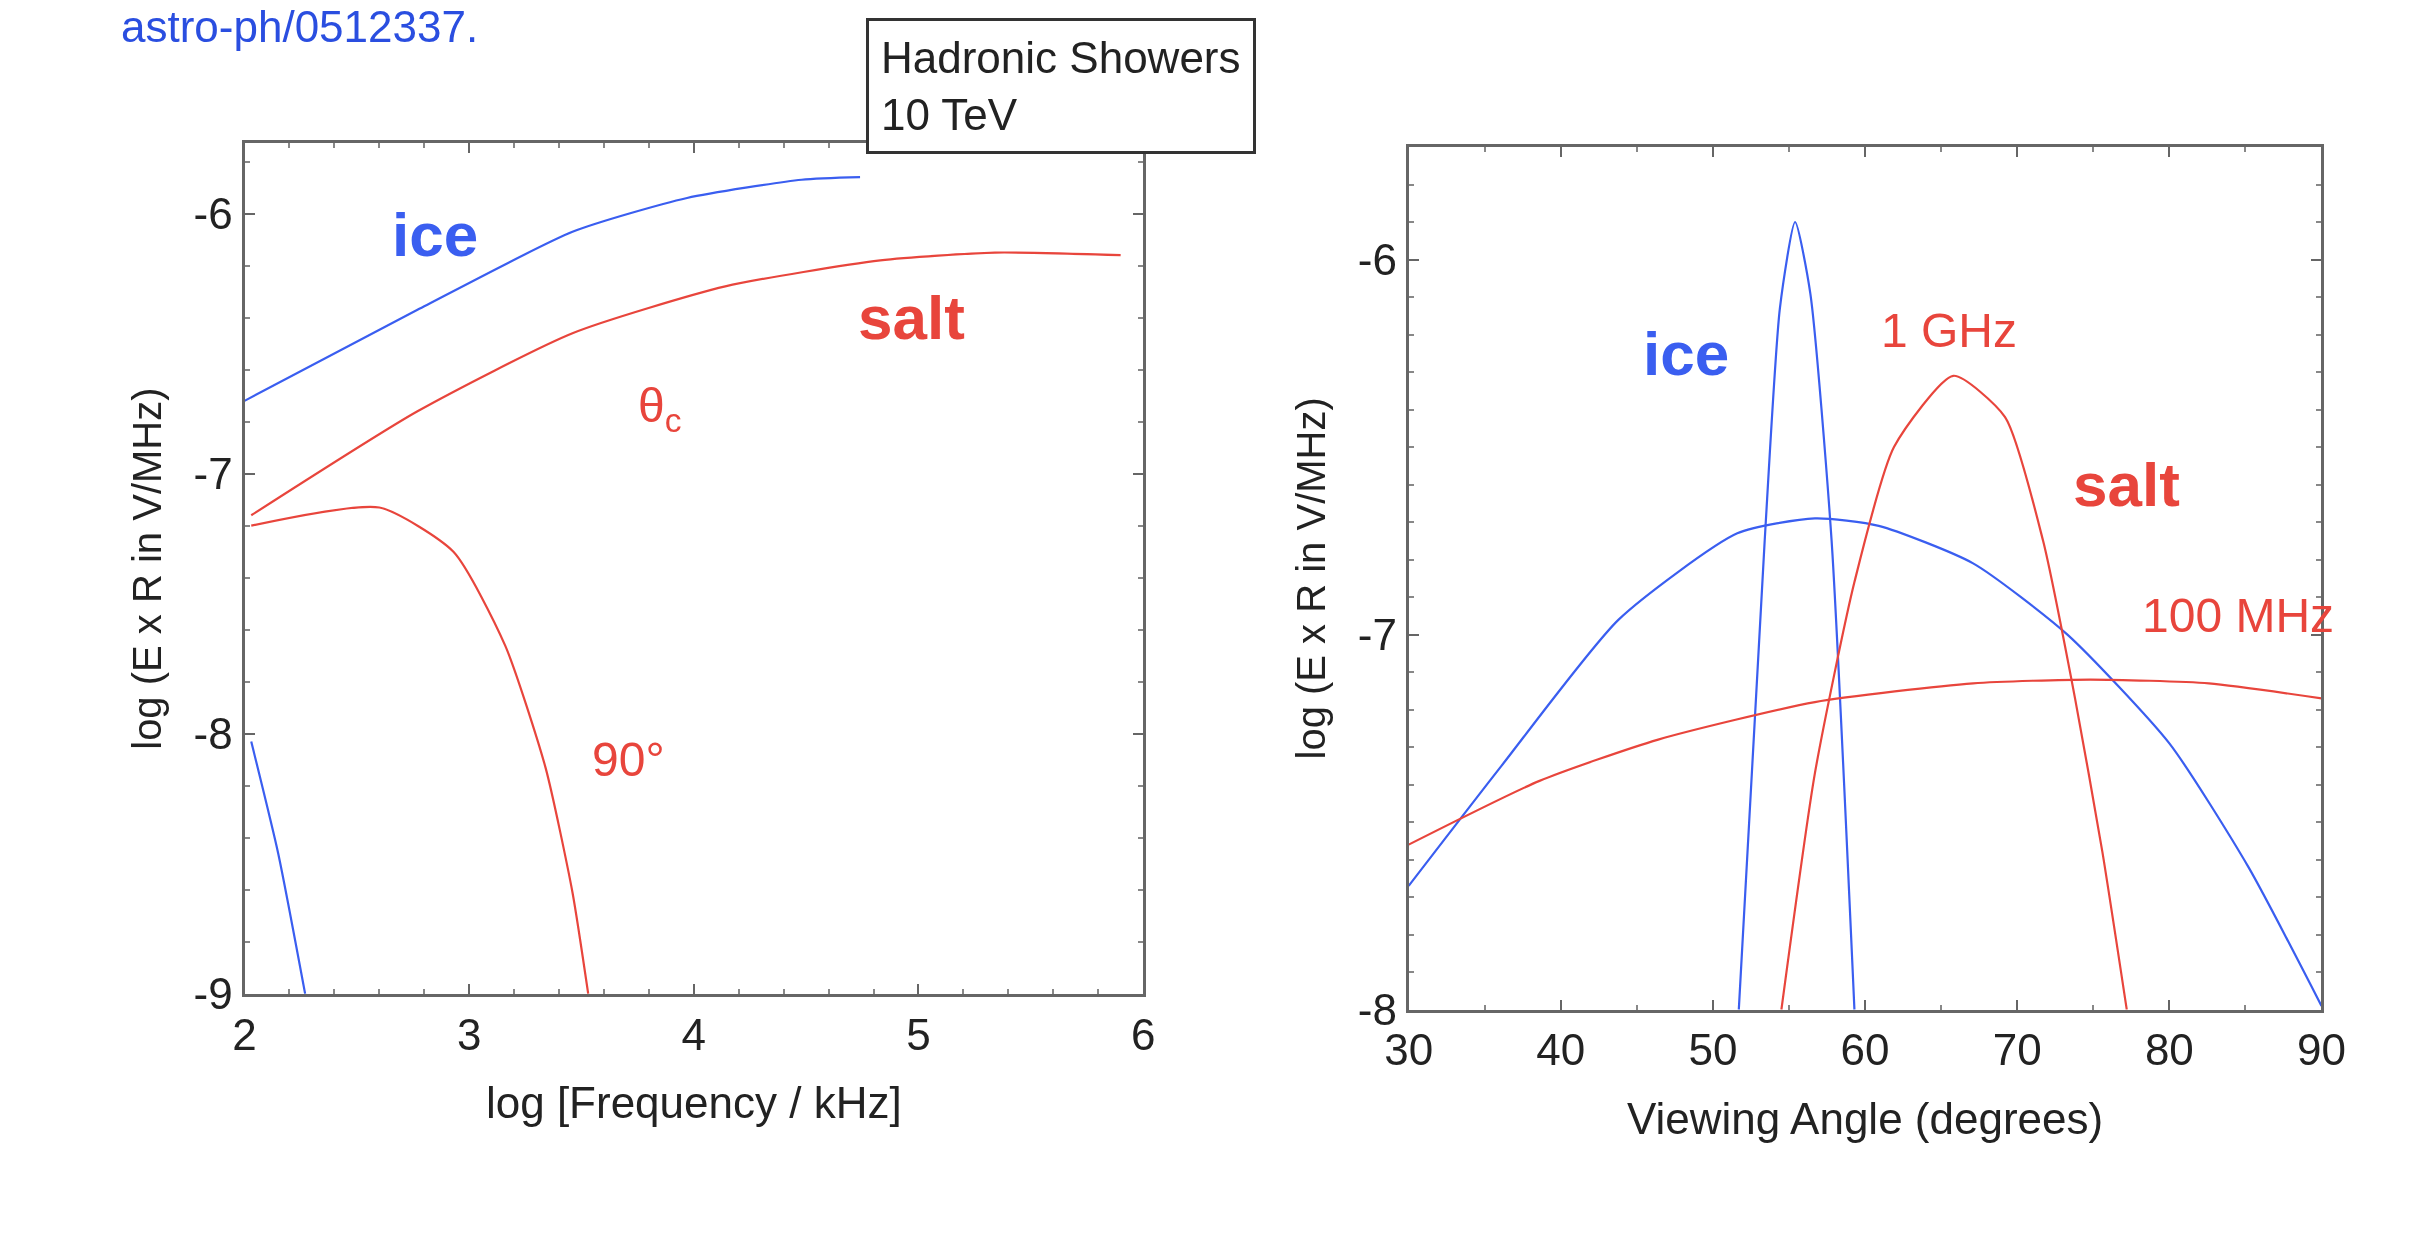 This screenshot has height=1239, width=2419. Describe the element at coordinates (420, 749) in the screenshot. I see `line-series` at that location.